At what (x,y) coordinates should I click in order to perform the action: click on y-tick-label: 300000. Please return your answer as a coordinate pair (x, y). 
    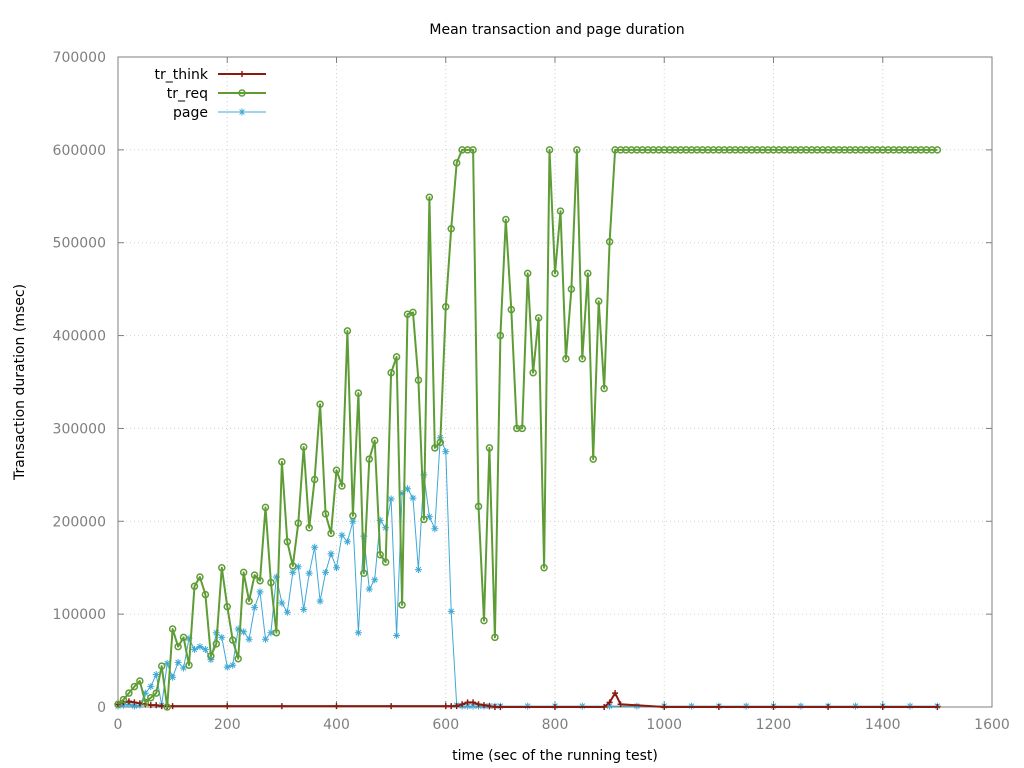
    Looking at the image, I should click on (79, 429).